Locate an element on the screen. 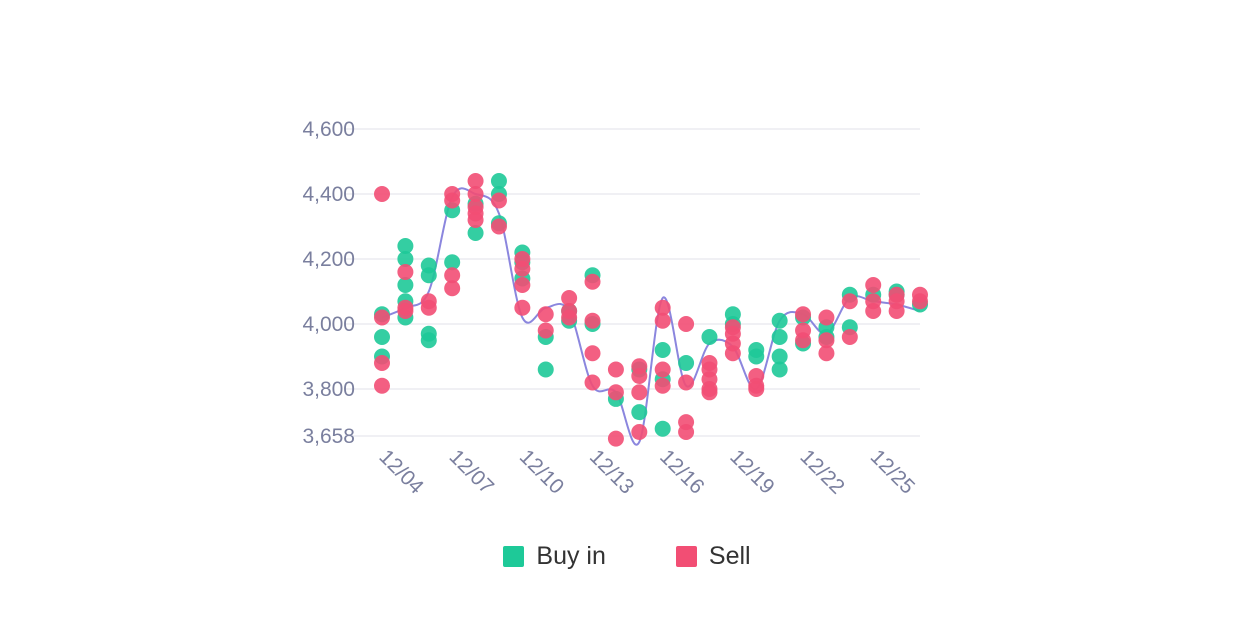 This screenshot has width=1254, height=641. y-tick-label: 3,658 is located at coordinates (328, 436).